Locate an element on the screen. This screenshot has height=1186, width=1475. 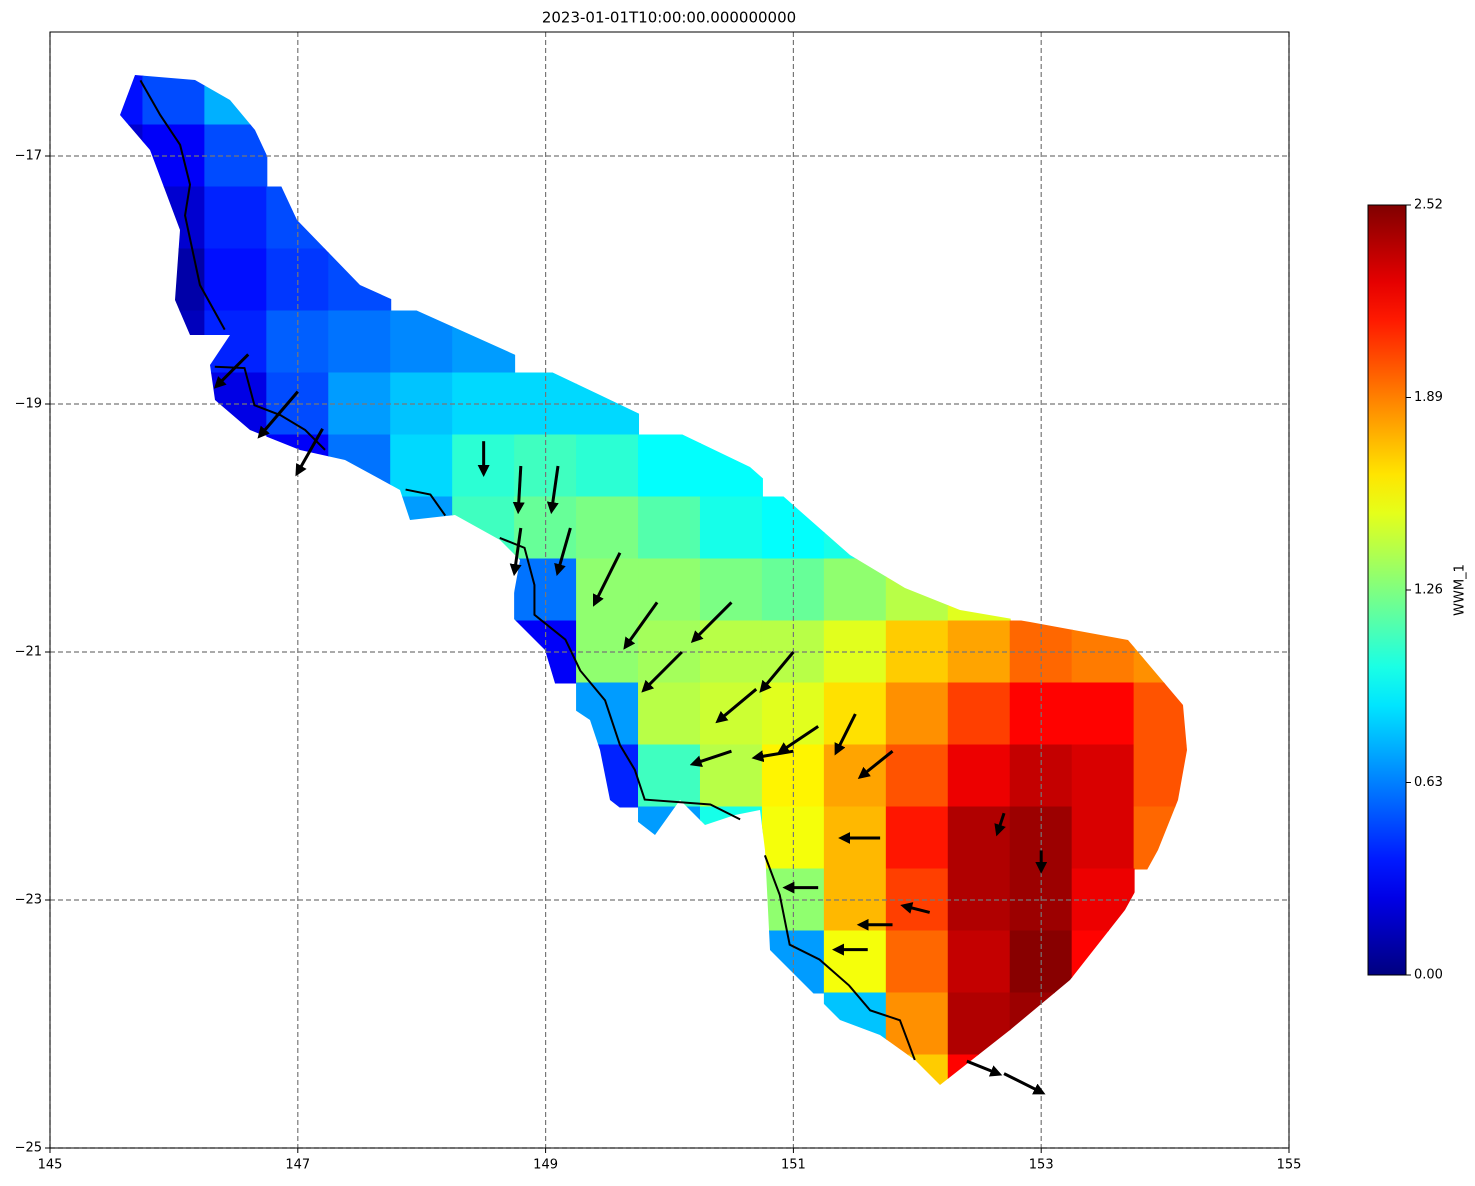
y-tick-label: −19 is located at coordinates (28, 404).